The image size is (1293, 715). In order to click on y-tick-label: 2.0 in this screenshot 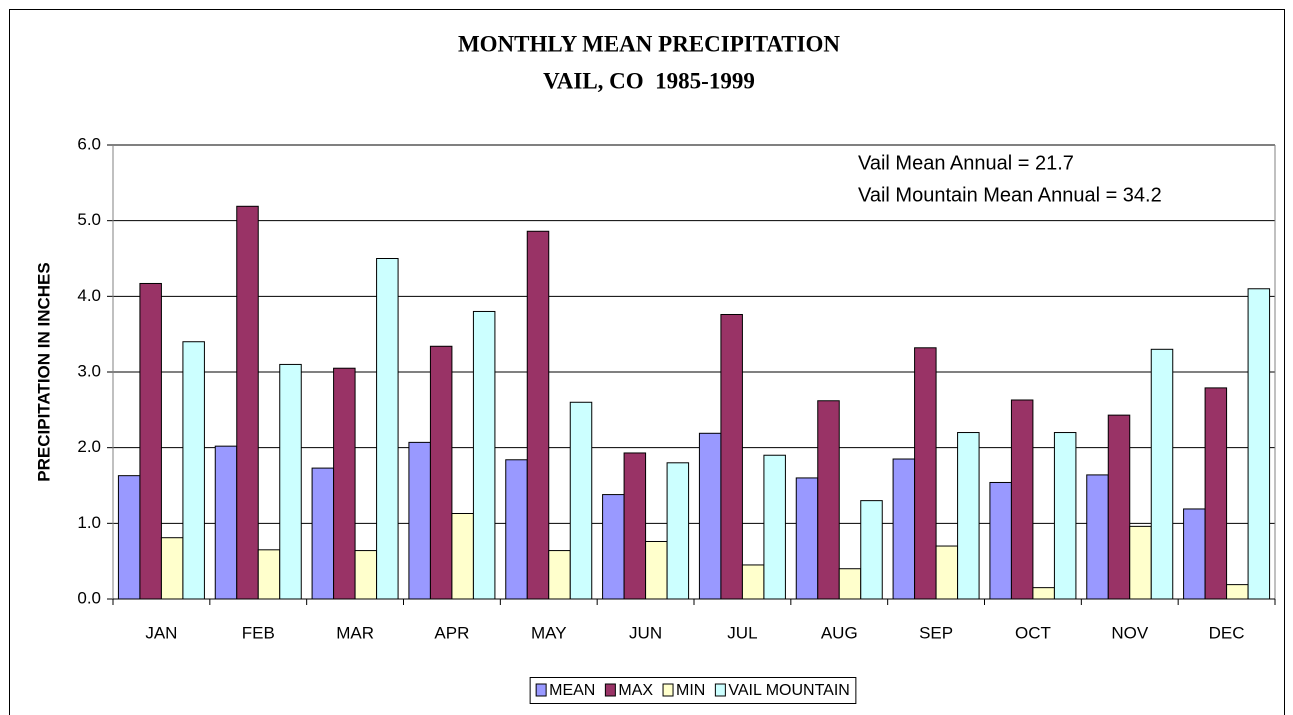, I will do `click(89, 446)`.